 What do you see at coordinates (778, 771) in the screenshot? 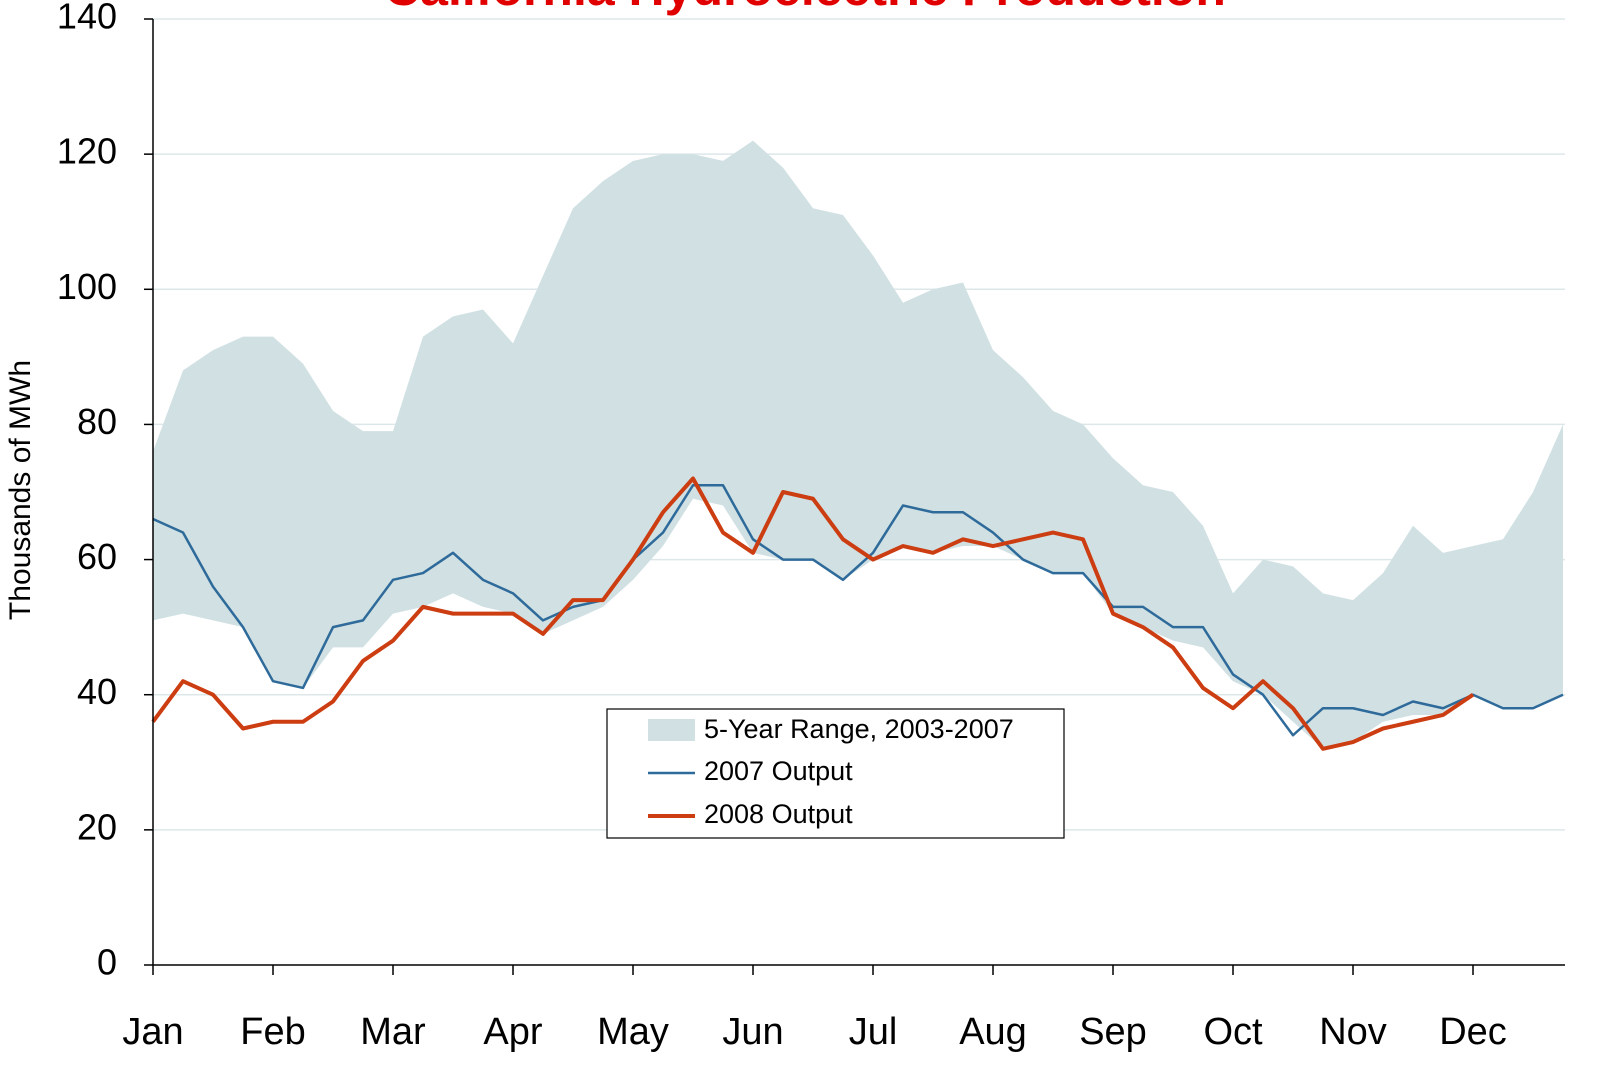
I see `legend-label: 2007 Output` at bounding box center [778, 771].